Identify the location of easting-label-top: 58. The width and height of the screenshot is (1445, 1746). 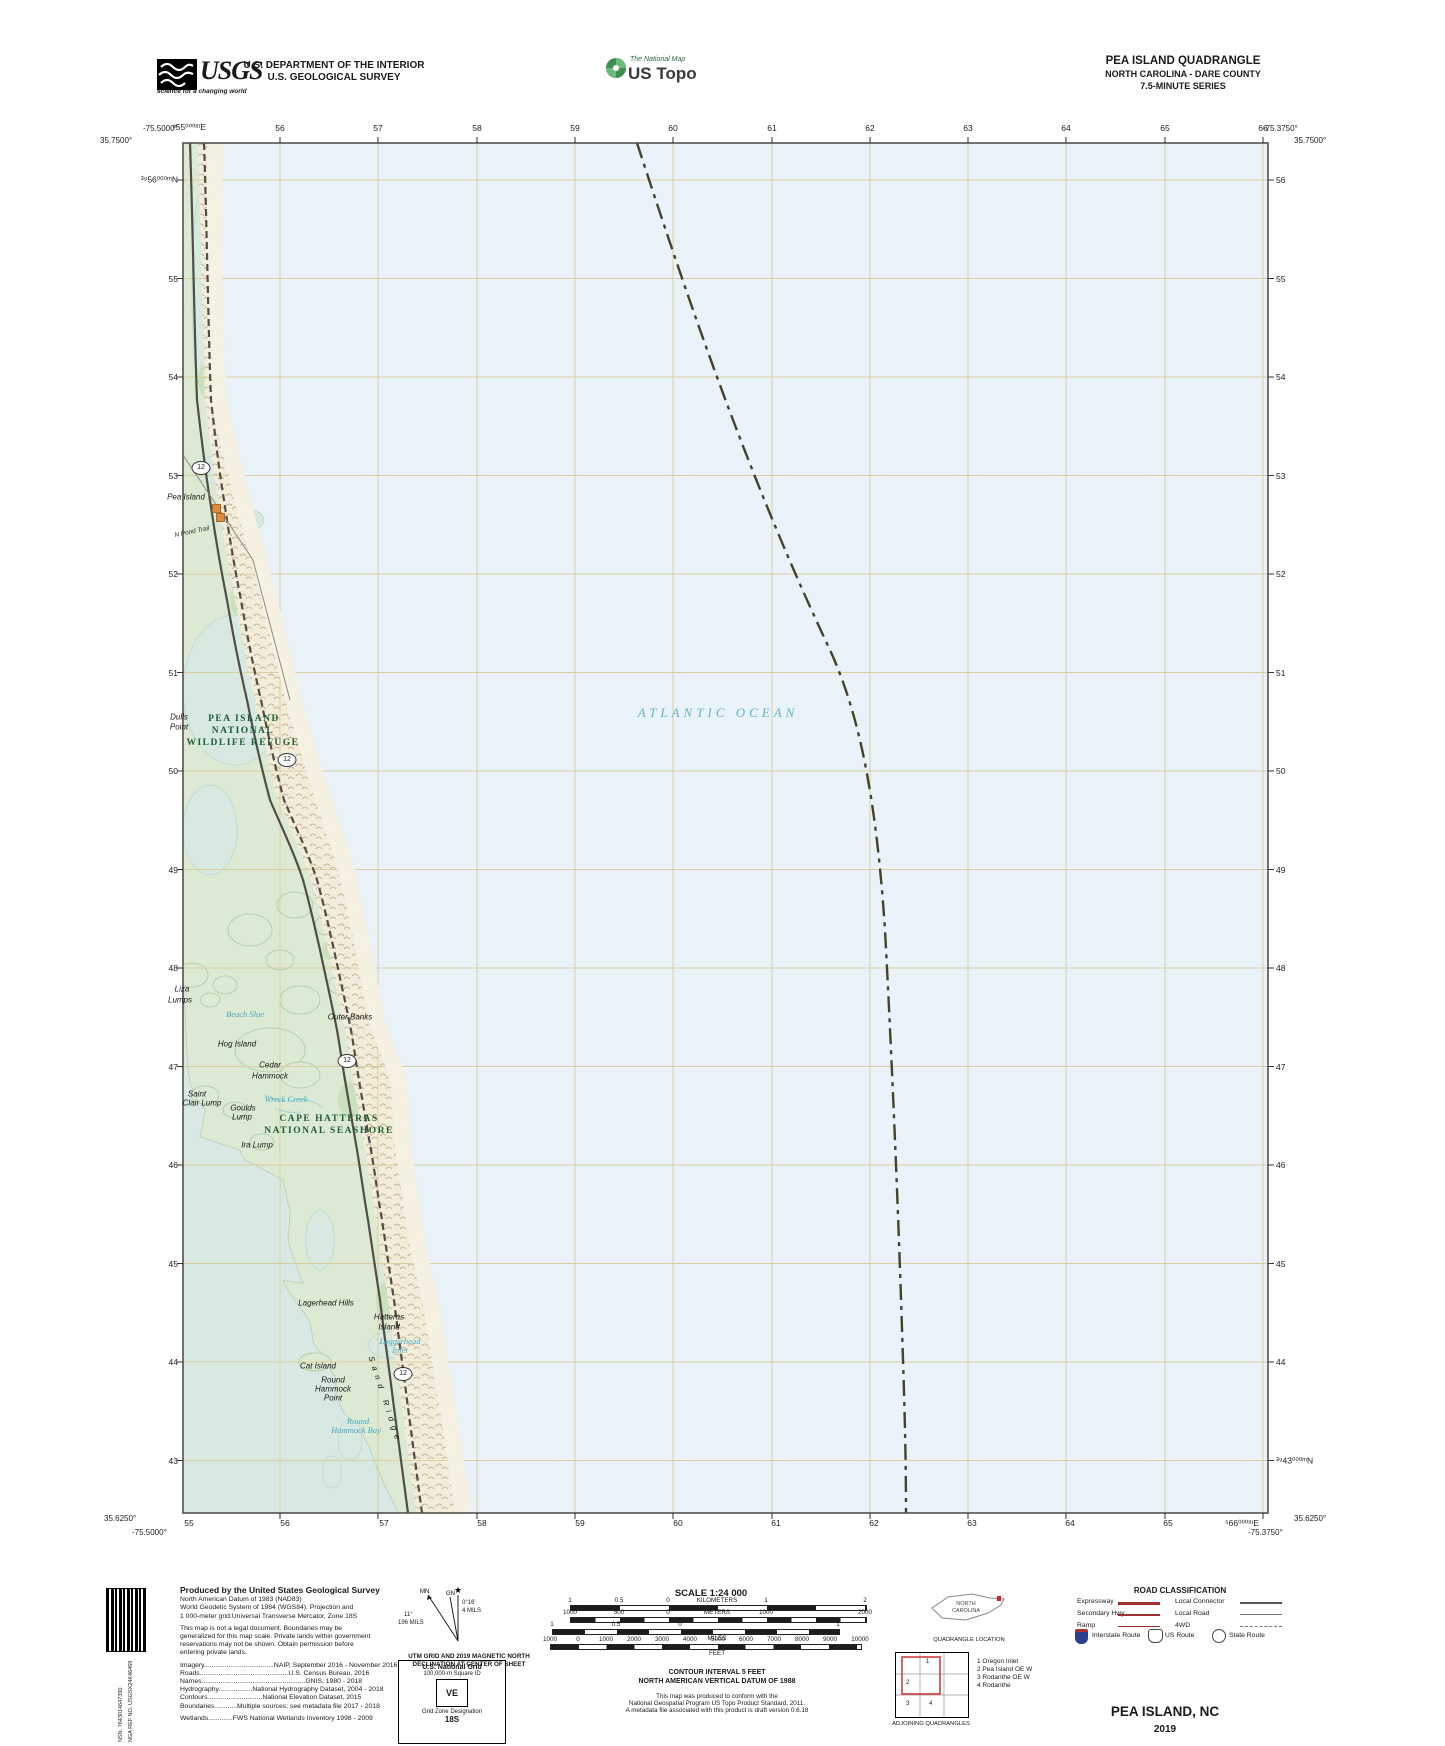
(477, 128).